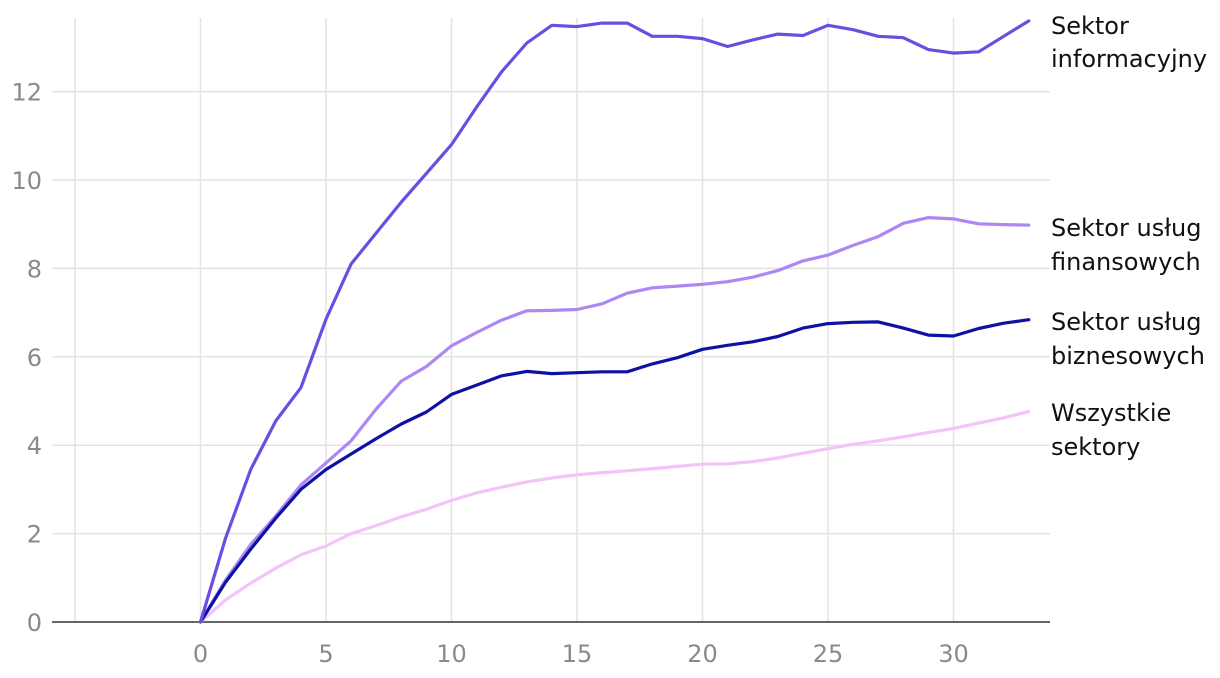  What do you see at coordinates (34, 535) in the screenshot?
I see `y-tick-label: 2` at bounding box center [34, 535].